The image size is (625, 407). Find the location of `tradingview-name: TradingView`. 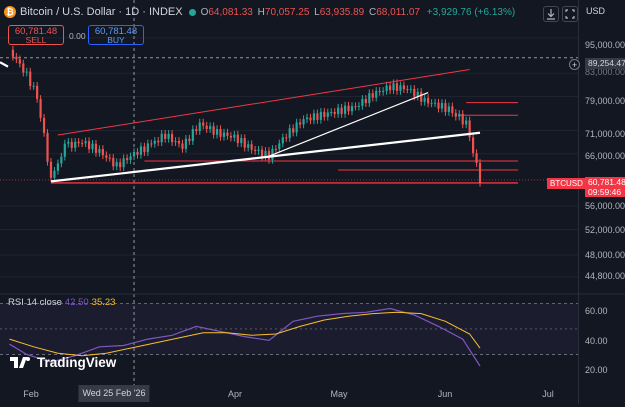

tradingview-name: TradingView is located at coordinates (77, 362).